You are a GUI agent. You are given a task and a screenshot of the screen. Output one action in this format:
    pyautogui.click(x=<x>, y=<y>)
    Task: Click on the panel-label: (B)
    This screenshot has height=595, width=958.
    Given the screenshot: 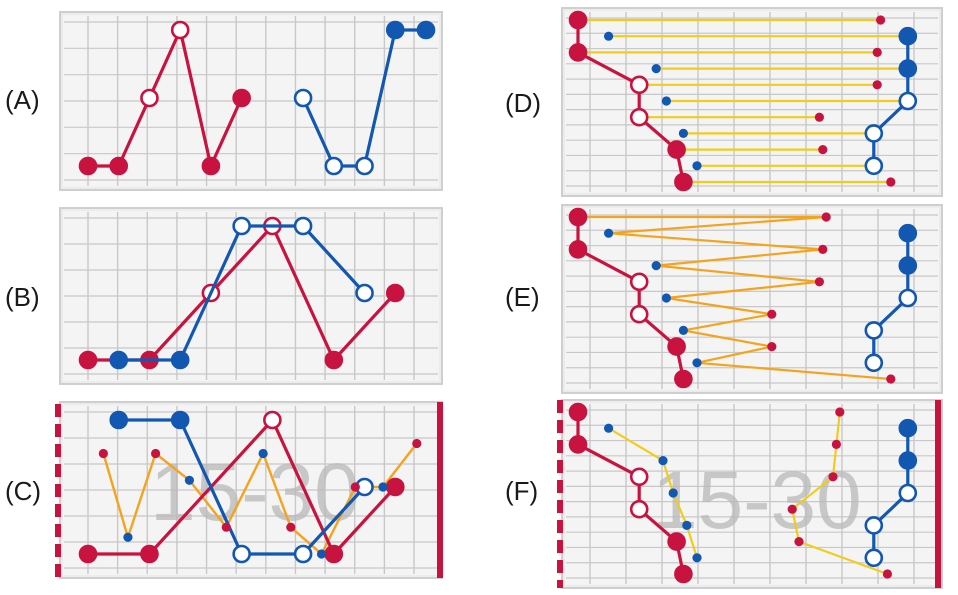 What is the action you would take?
    pyautogui.click(x=22, y=297)
    